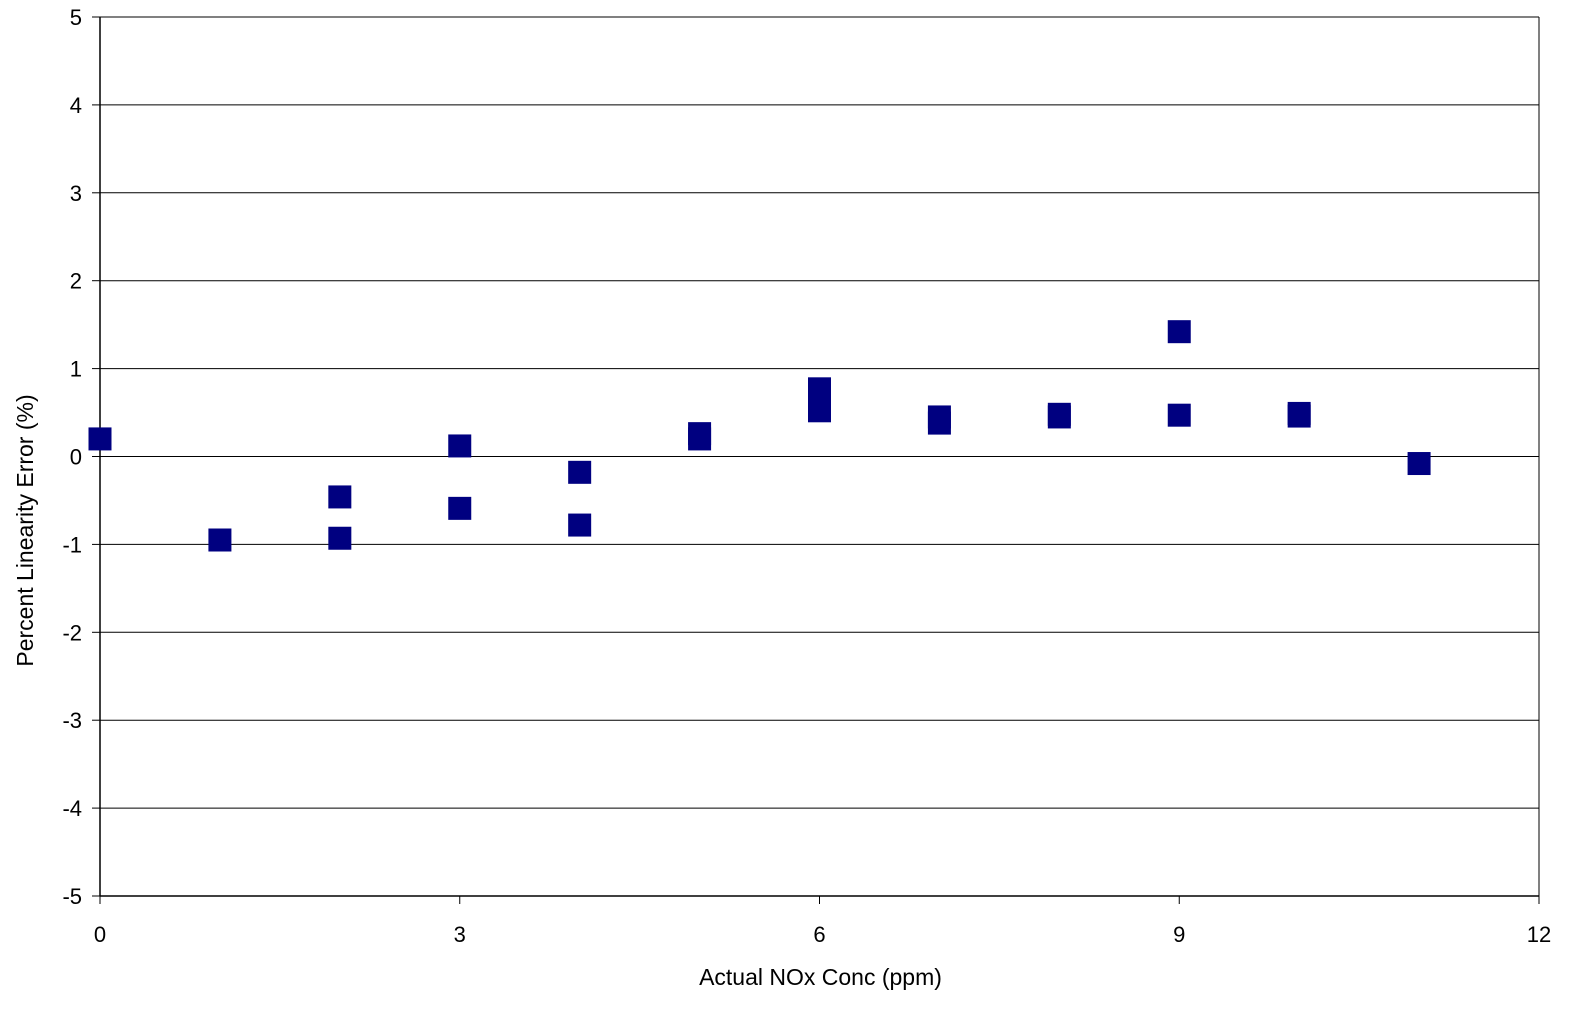 Image resolution: width=1595 pixels, height=1012 pixels. I want to click on x-tick-label: 9, so click(1179, 934).